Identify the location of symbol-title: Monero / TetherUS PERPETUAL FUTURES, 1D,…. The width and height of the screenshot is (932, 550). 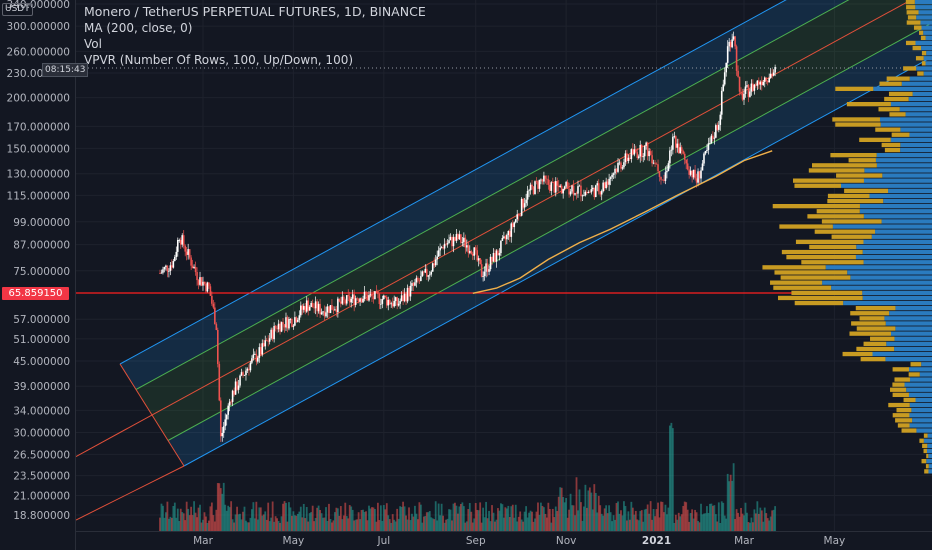
(255, 11).